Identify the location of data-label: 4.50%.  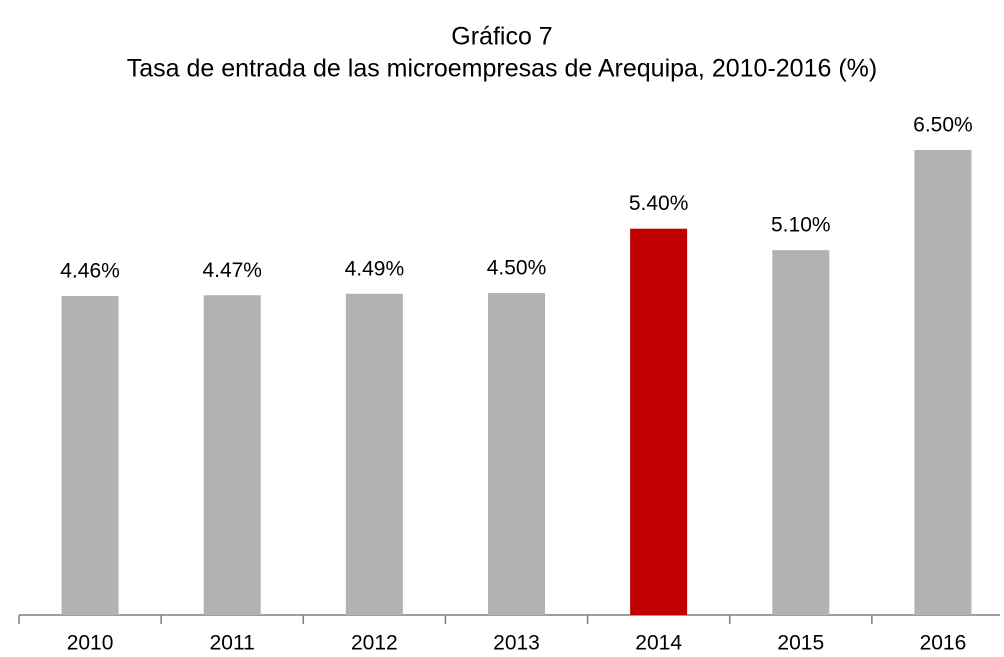
(517, 268).